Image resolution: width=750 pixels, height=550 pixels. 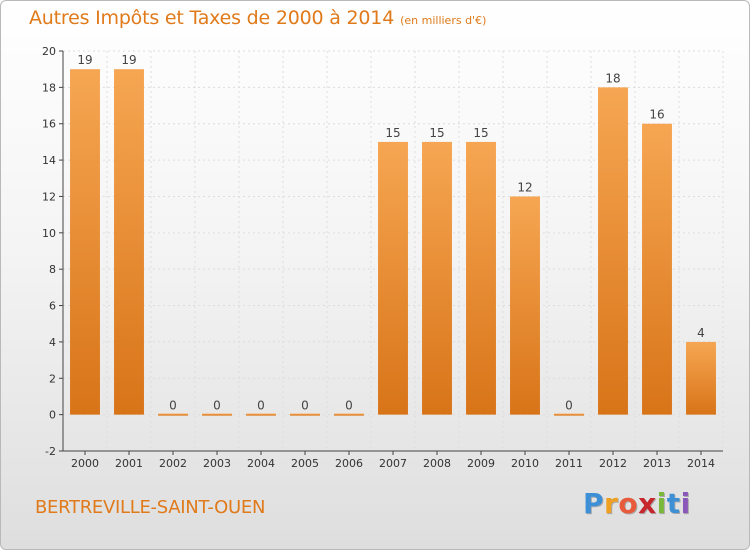 What do you see at coordinates (261, 406) in the screenshot?
I see `value-label-2004: 0` at bounding box center [261, 406].